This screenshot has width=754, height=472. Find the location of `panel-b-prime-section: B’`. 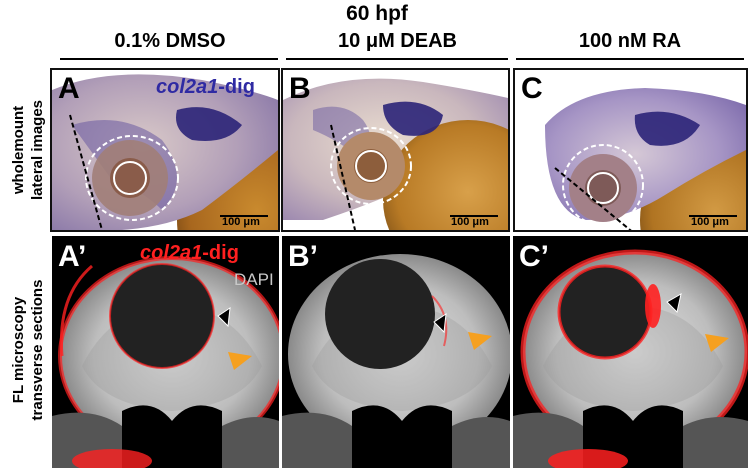

panel-b-prime-section: B’ is located at coordinates (396, 352).